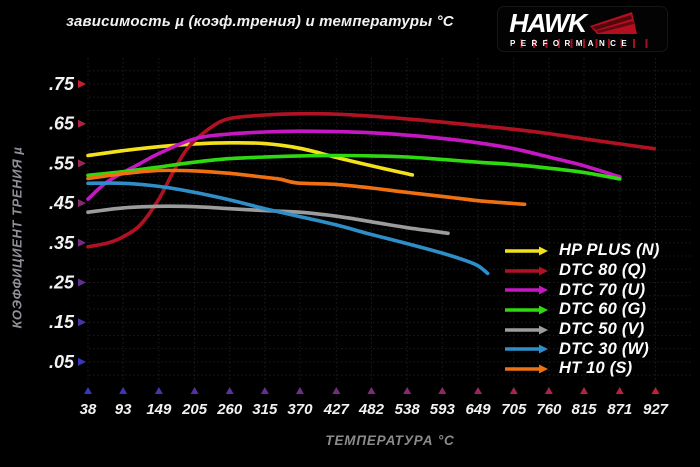  What do you see at coordinates (62, 163) in the screenshot?
I see `y-tick-label: .55` at bounding box center [62, 163].